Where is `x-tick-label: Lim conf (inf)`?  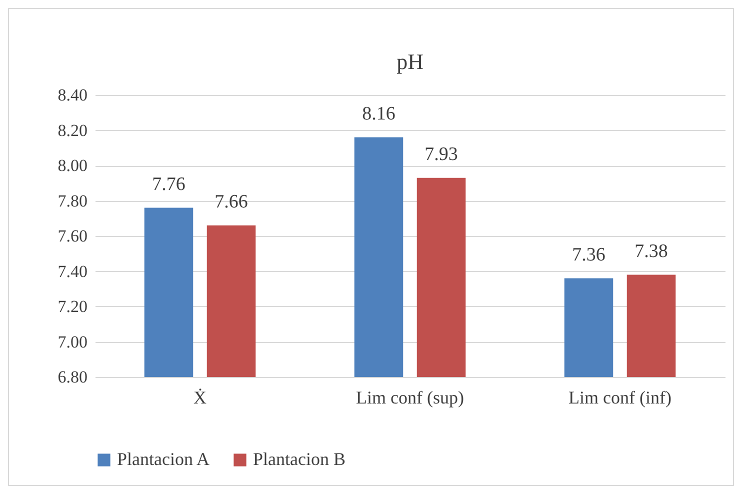
x-tick-label: Lim conf (inf) is located at coordinates (620, 398).